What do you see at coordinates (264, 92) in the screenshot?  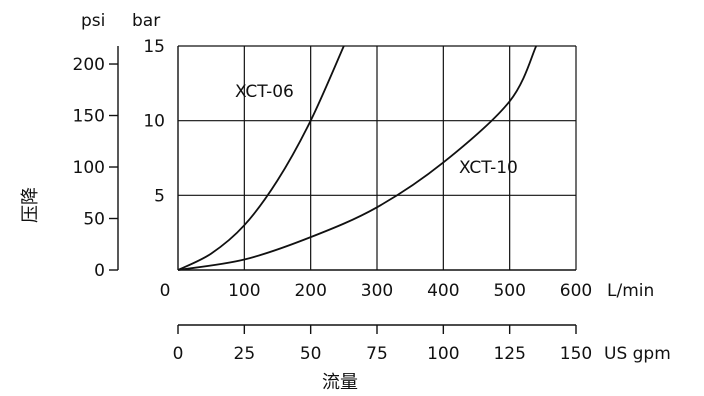 I see `series-label-xct-06: XCT-06` at bounding box center [264, 92].